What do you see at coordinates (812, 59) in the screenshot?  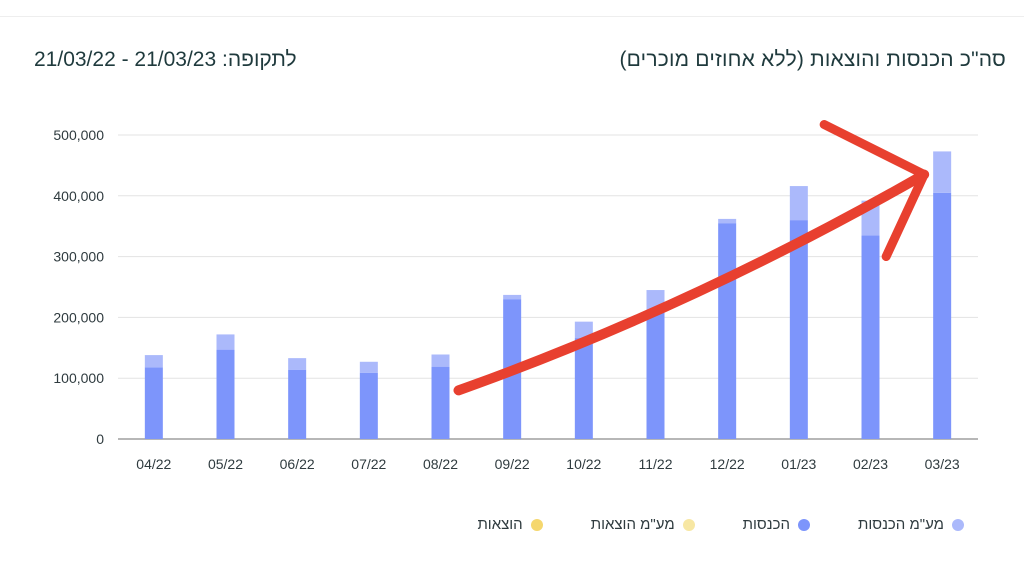 I see `chart-title: סה"כ הכנסות והוצאות (ללא אחוזים מוכרים)` at bounding box center [812, 59].